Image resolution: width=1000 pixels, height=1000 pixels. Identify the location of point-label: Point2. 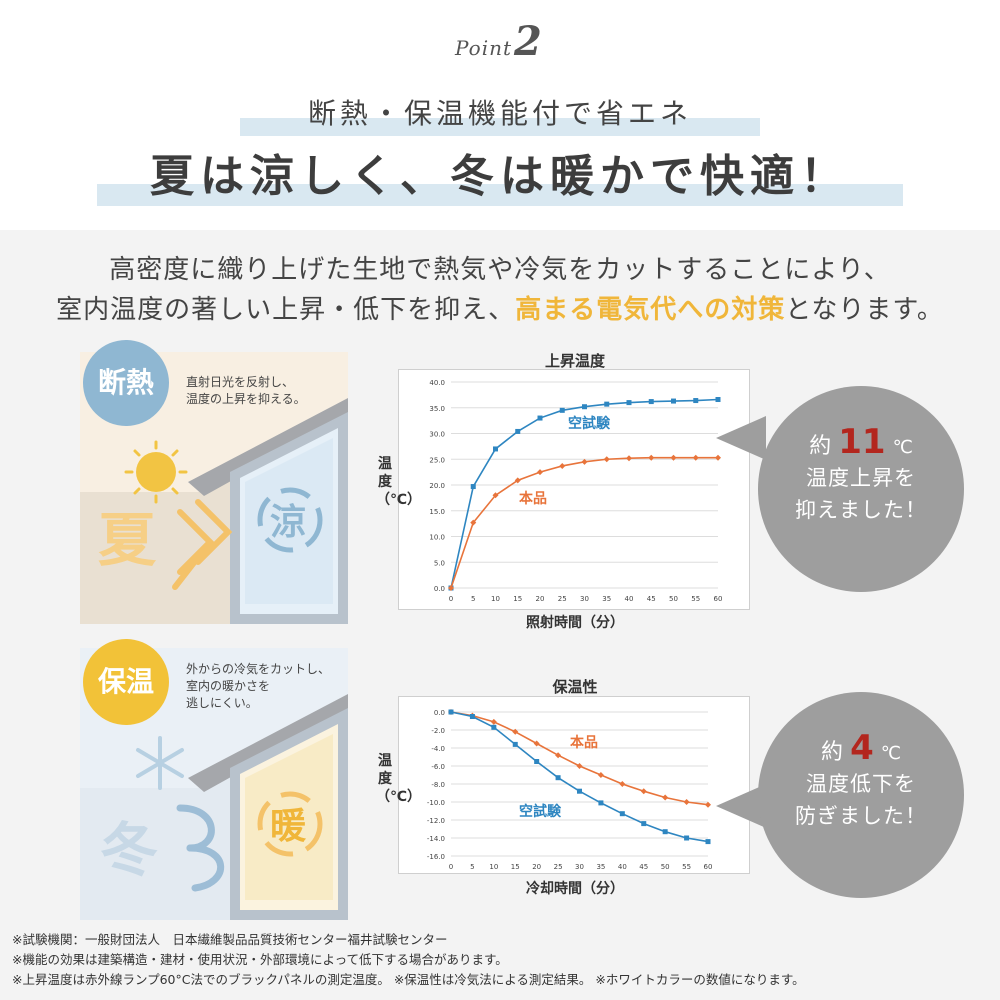
(498, 41).